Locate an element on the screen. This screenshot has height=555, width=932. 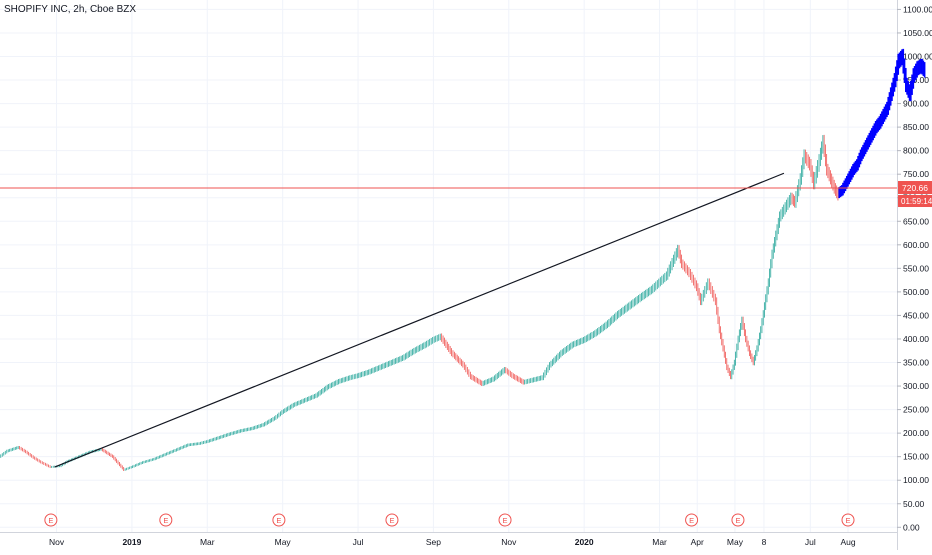
price-tick-label: 100.00 is located at coordinates (916, 480).